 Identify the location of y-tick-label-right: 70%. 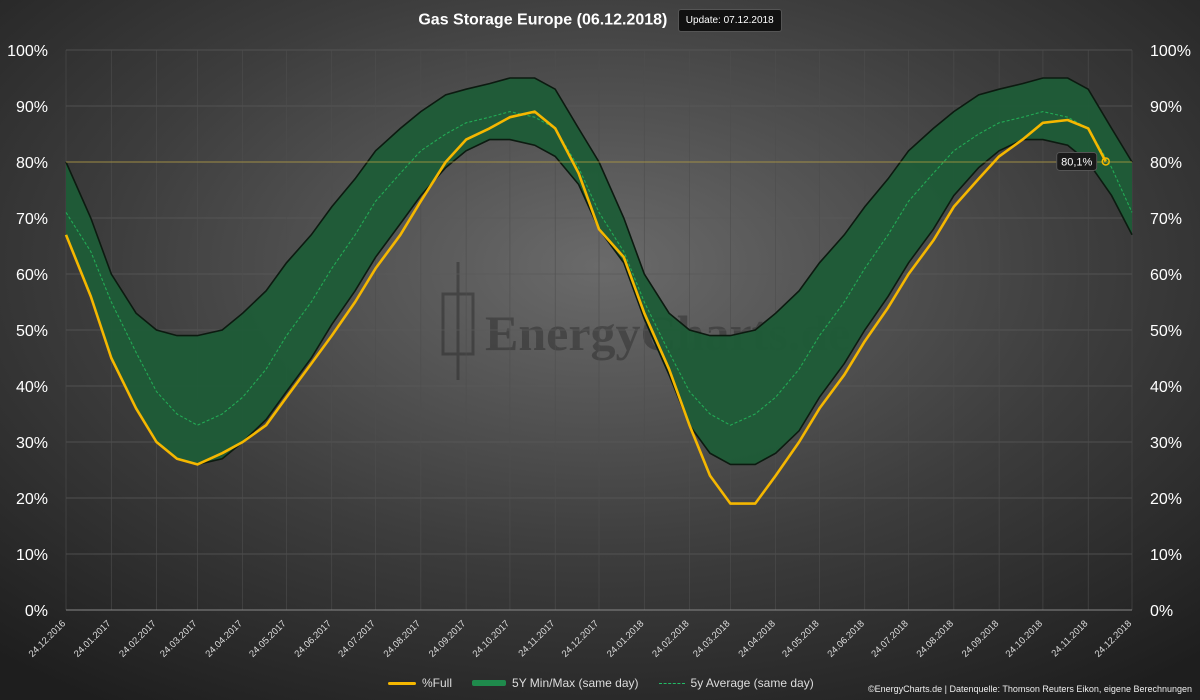
(1166, 219).